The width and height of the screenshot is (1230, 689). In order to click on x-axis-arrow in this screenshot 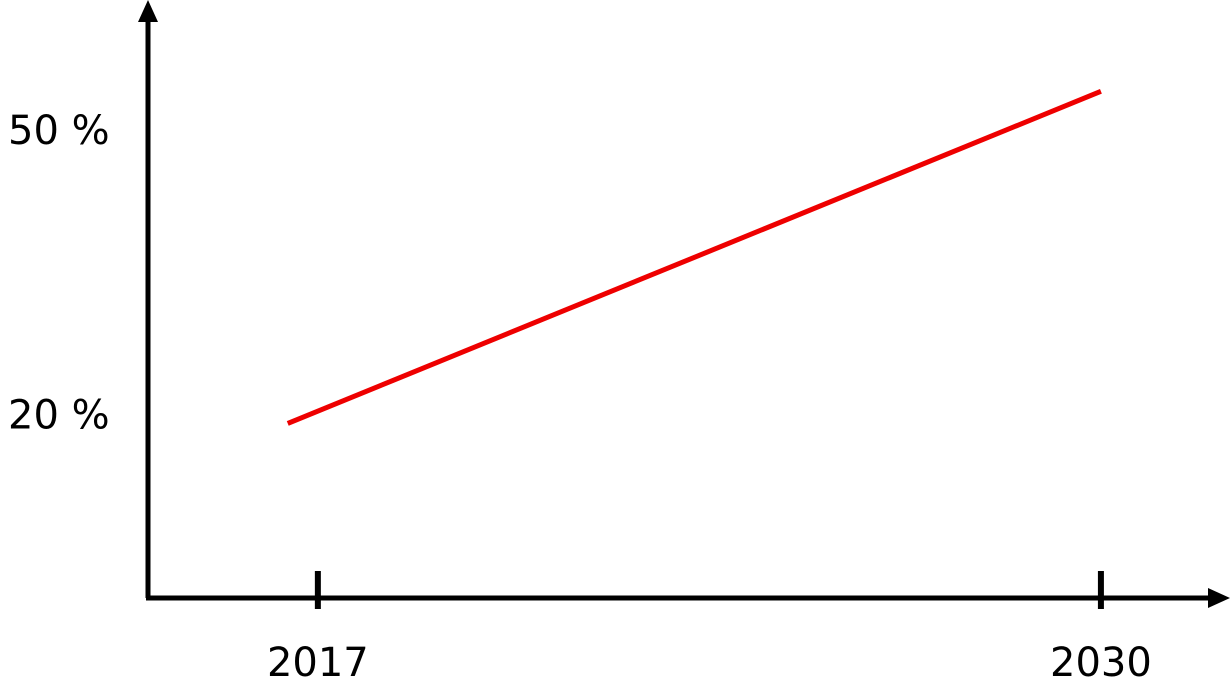, I will do `click(1219, 598)`.